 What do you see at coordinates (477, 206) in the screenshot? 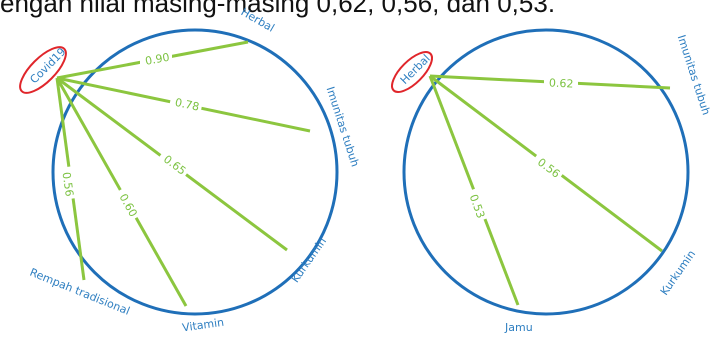
I see `edge-label-herbal-jamu: 0.53` at bounding box center [477, 206].